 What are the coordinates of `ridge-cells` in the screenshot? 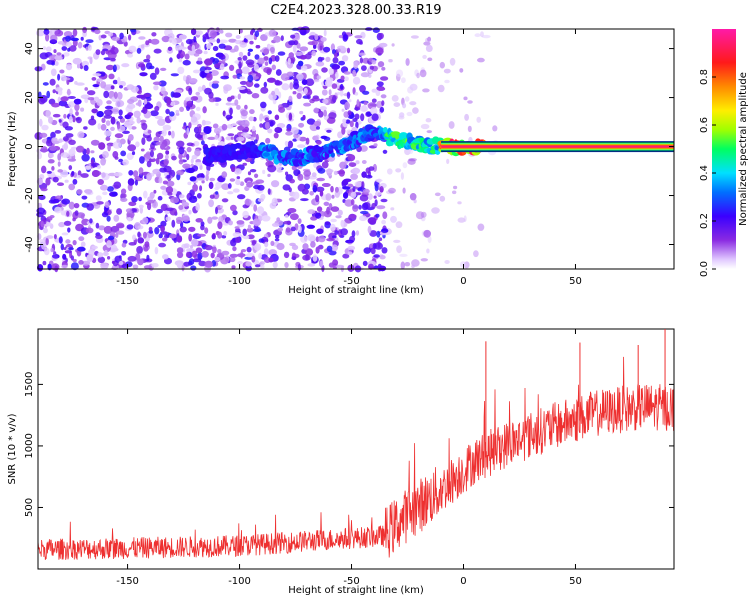 It's located at (345, 145).